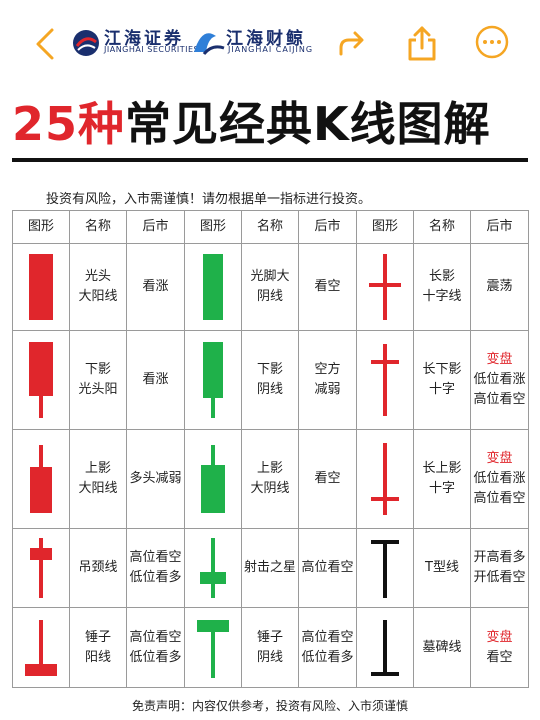  I want to click on hanging-man-candle-icon, so click(41, 568).